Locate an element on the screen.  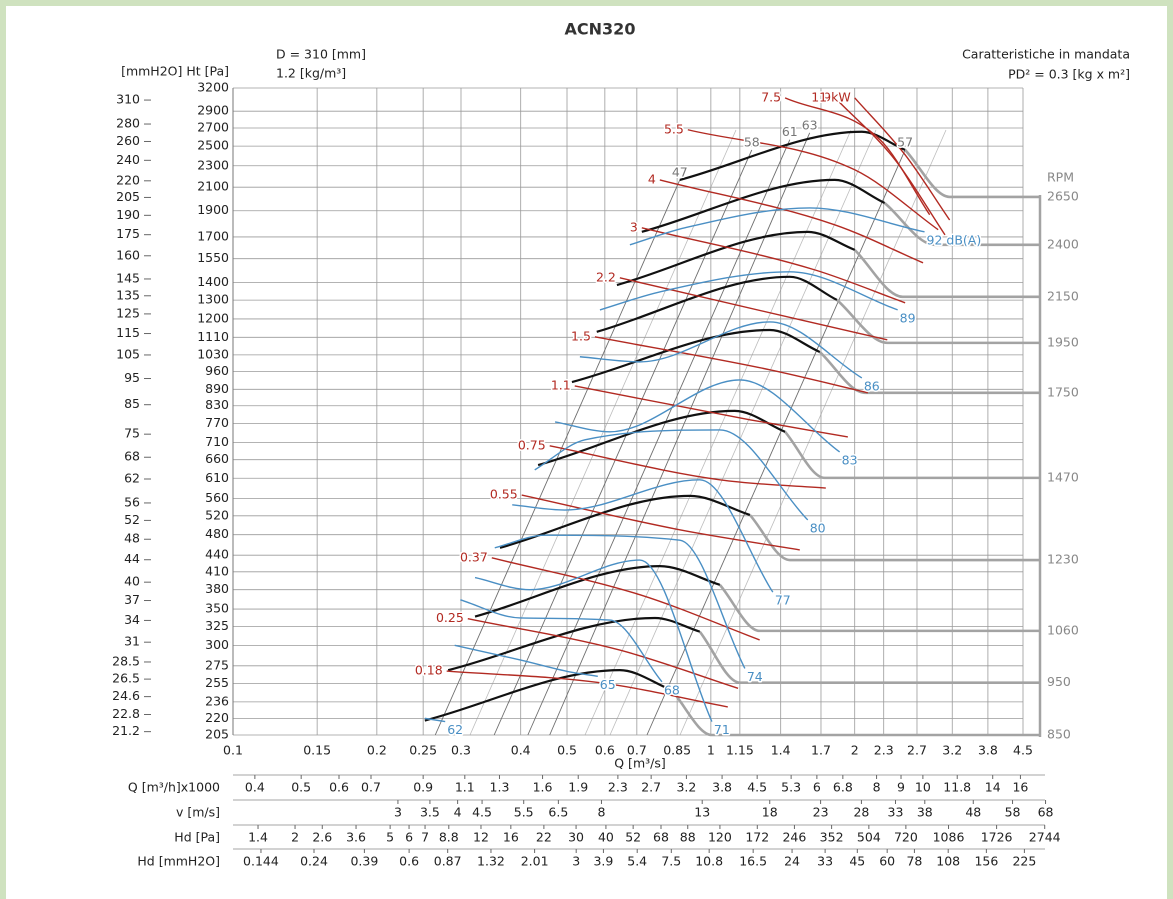
scale-tick-label: 0.144 is located at coordinates (261, 861).